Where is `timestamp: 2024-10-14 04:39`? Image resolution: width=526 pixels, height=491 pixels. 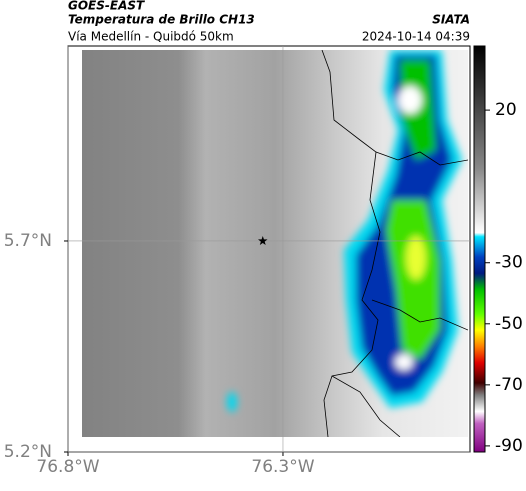
timestamp: 2024-10-14 04:39 is located at coordinates (416, 37).